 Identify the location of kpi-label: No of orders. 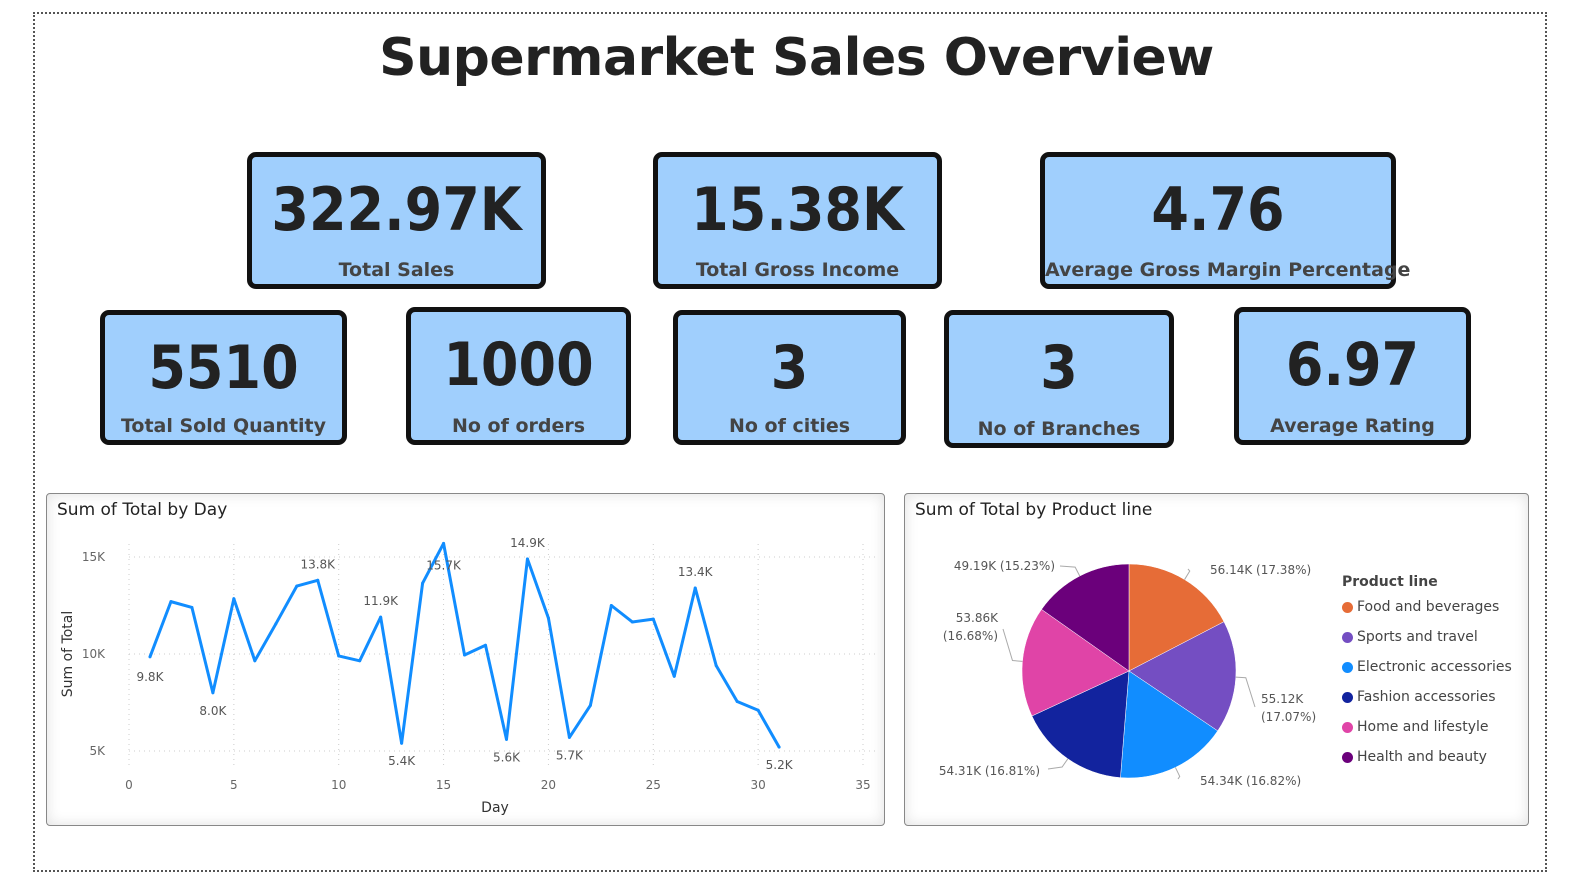
(518, 426).